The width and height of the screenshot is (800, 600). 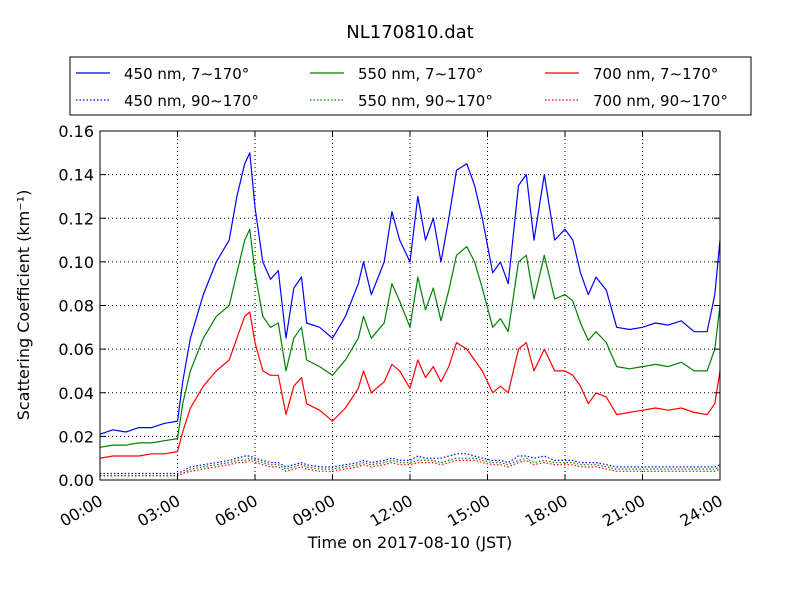 What do you see at coordinates (655, 74) in the screenshot?
I see `legend-label-4: 700 nm, 7∼170°` at bounding box center [655, 74].